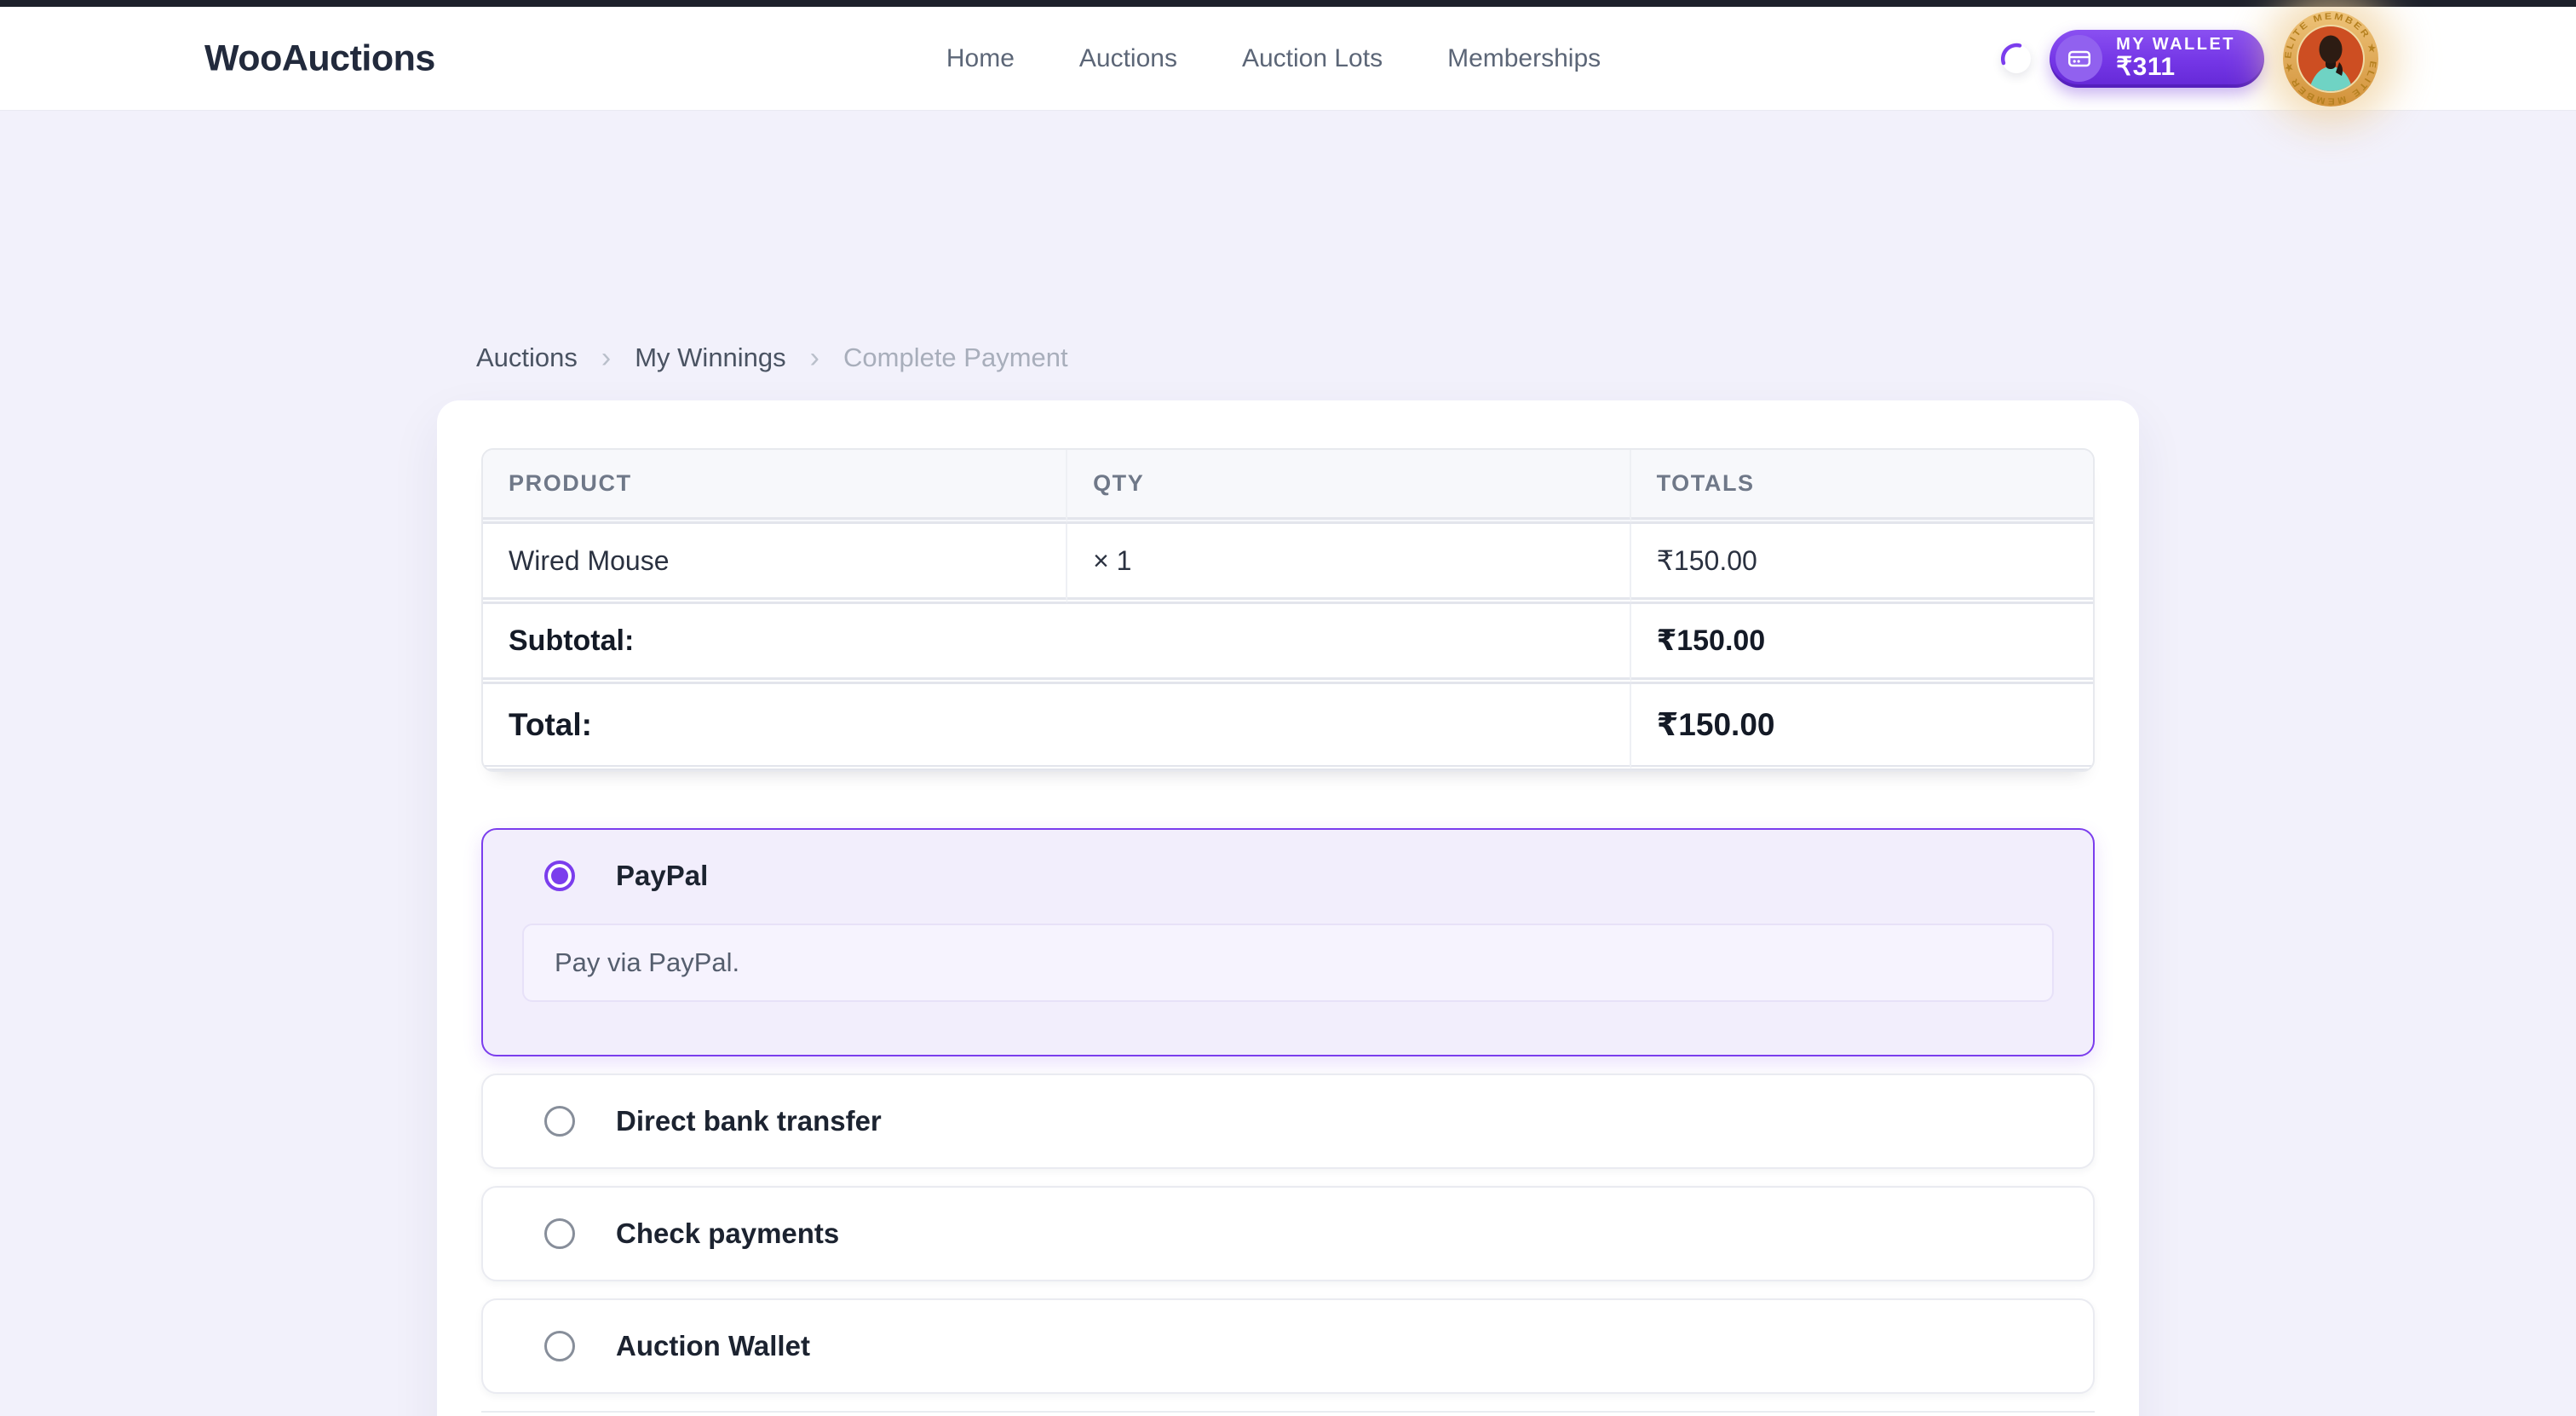  I want to click on avatar-photo, so click(2330, 58).